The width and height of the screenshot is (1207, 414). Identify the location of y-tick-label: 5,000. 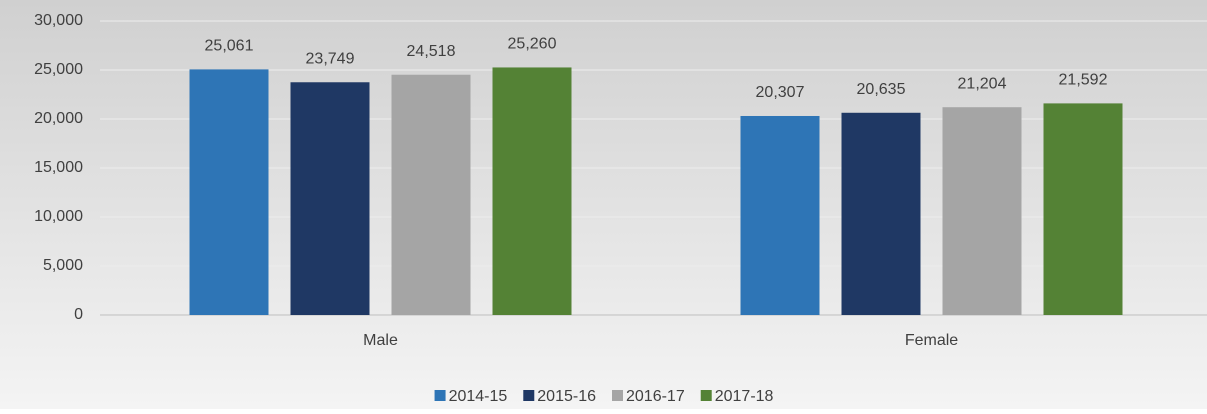
(63, 265).